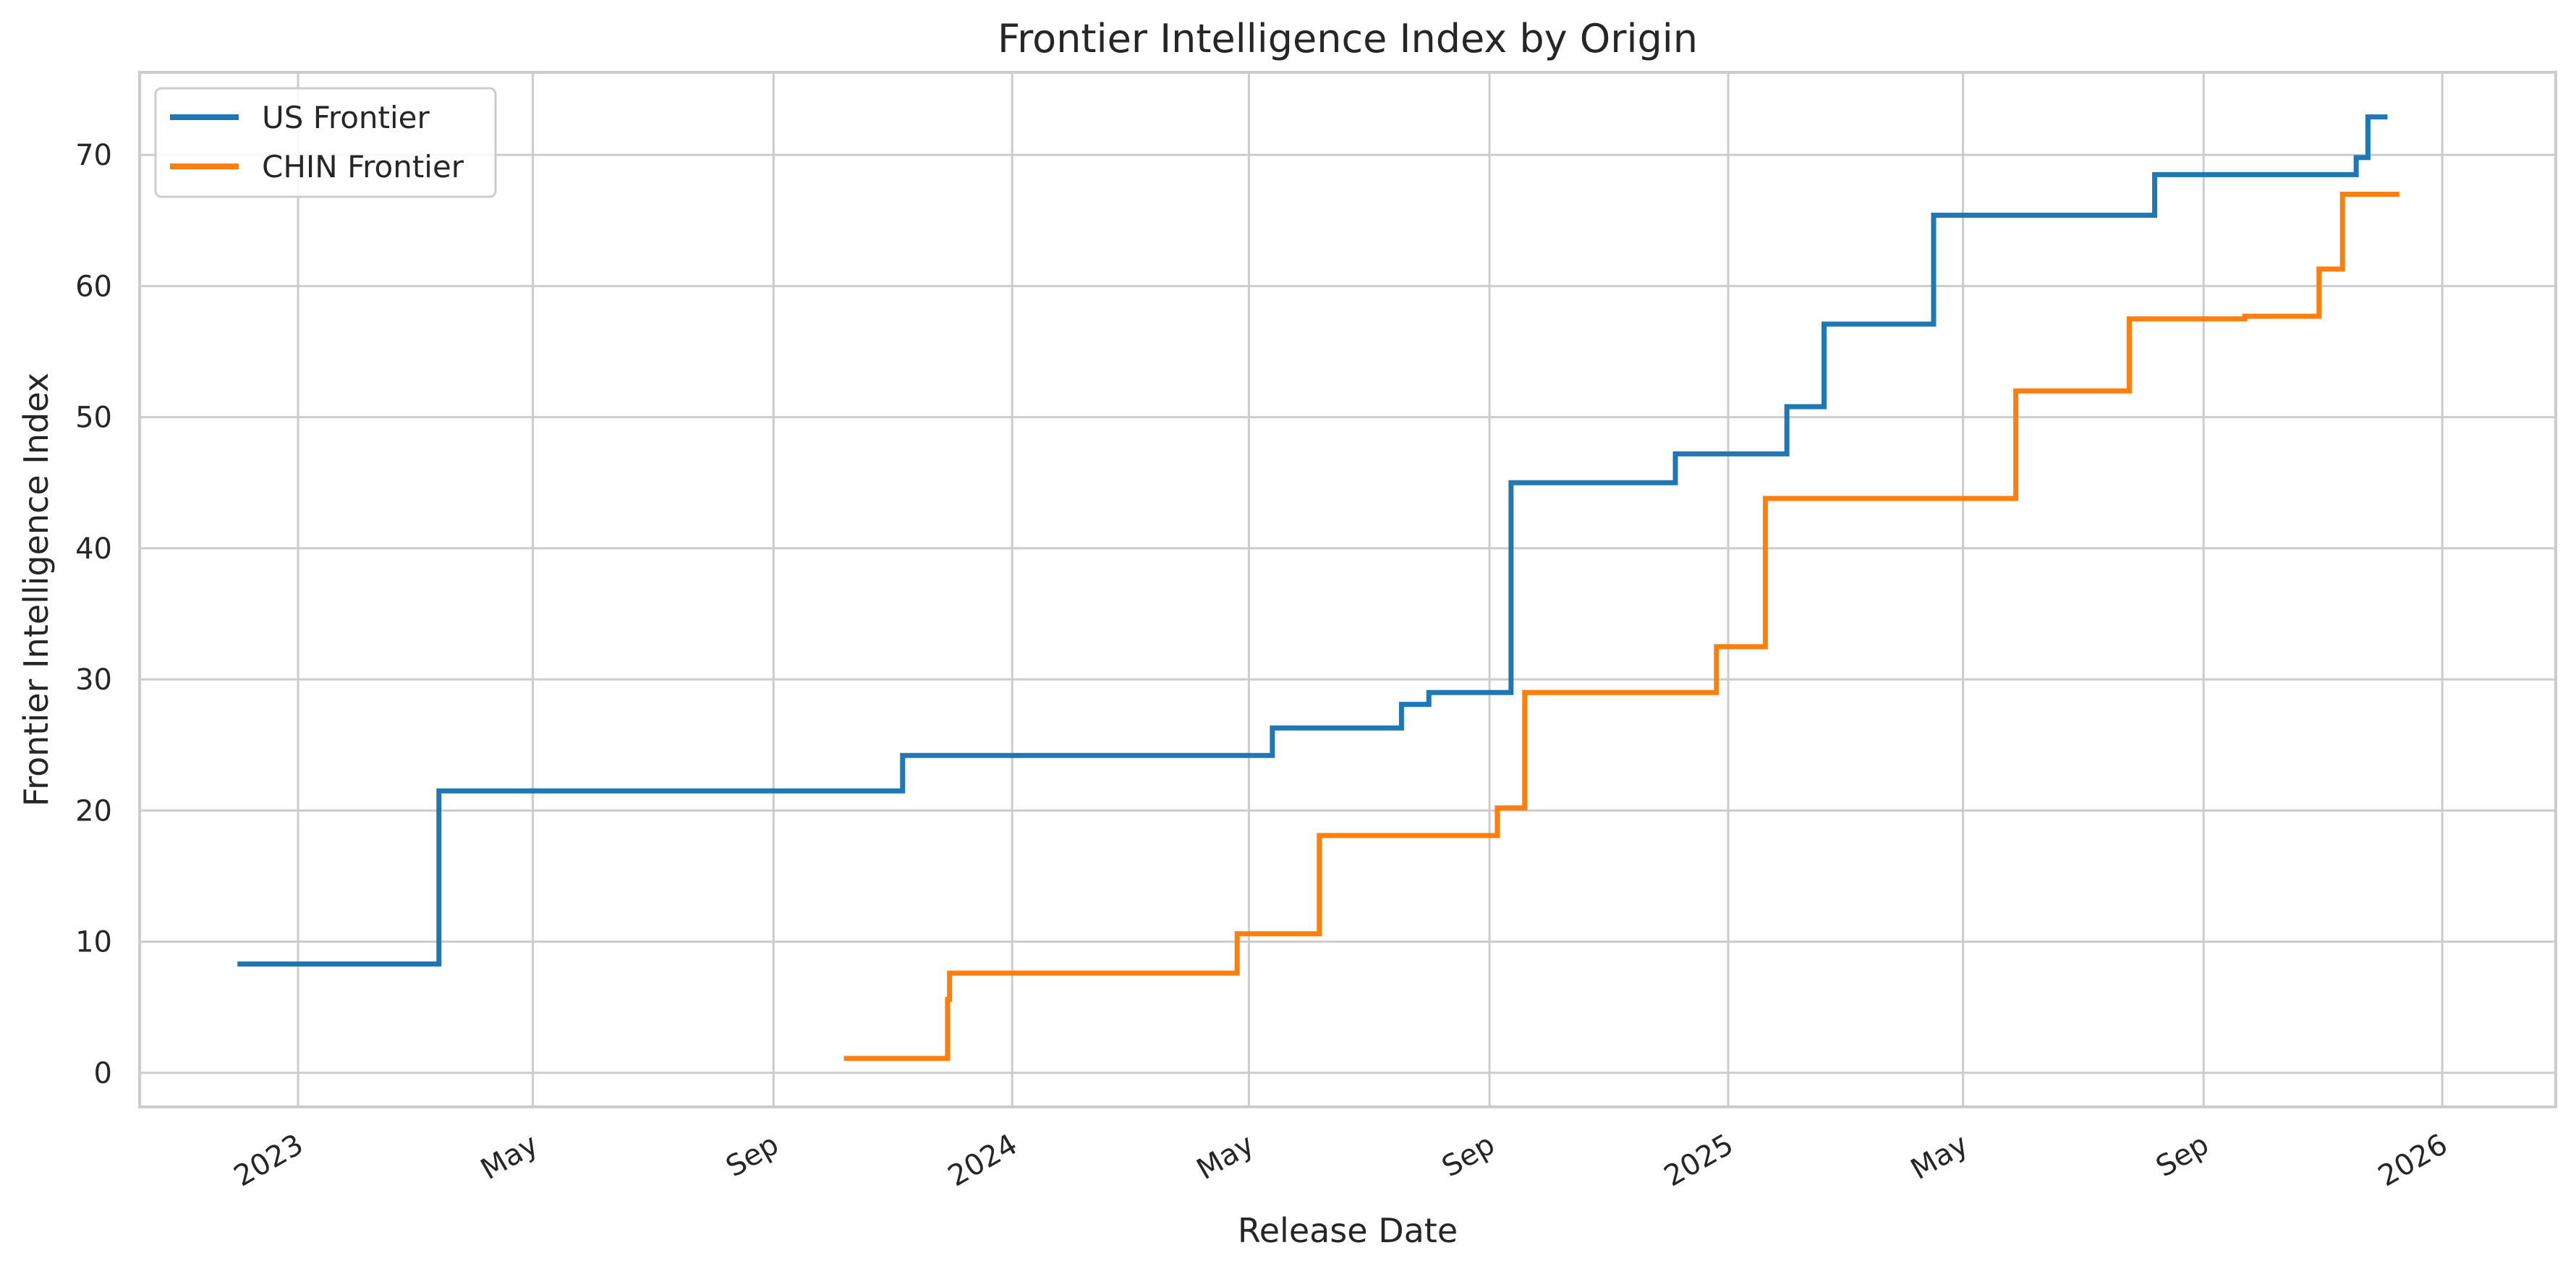 The image size is (2576, 1274). Describe the element at coordinates (93, 418) in the screenshot. I see `y-tick-label: 50` at that location.